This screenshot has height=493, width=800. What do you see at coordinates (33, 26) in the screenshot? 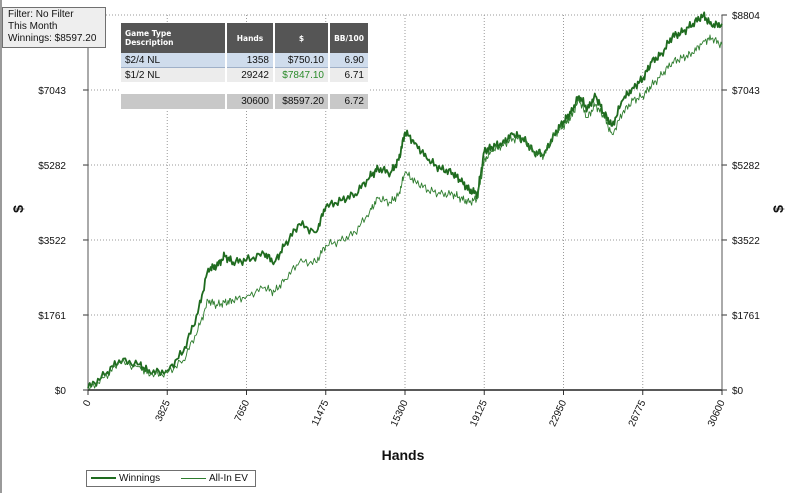
I see `period-label: This Month` at bounding box center [33, 26].